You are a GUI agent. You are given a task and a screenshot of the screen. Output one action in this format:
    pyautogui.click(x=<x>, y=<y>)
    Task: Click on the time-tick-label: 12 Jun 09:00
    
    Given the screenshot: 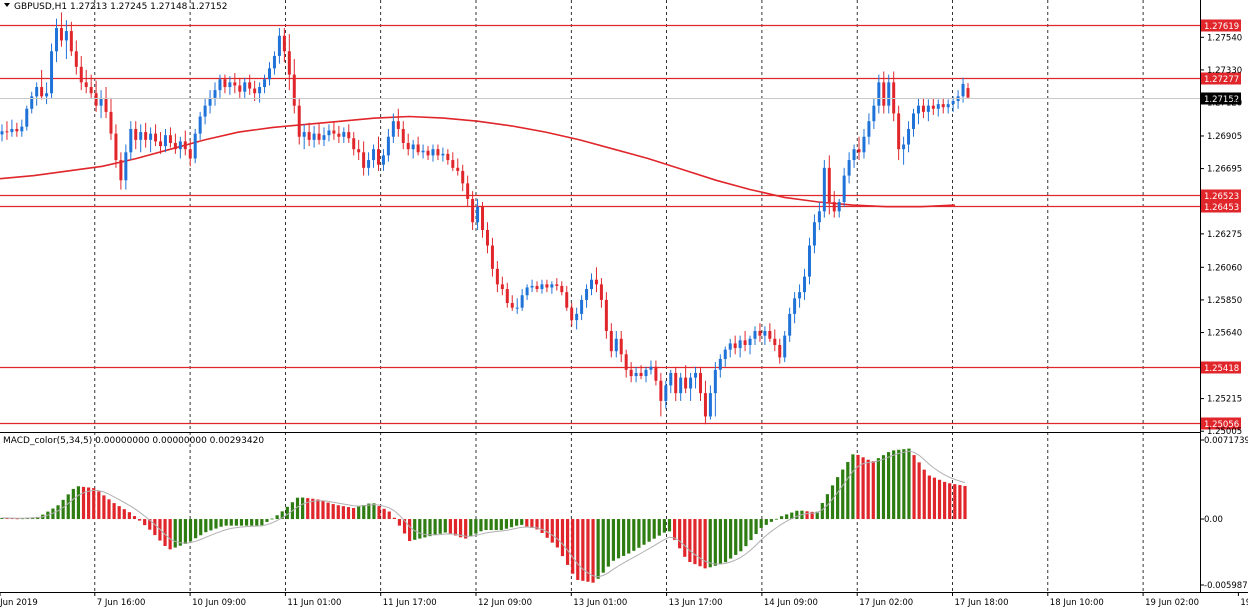 What is the action you would take?
    pyautogui.click(x=505, y=602)
    